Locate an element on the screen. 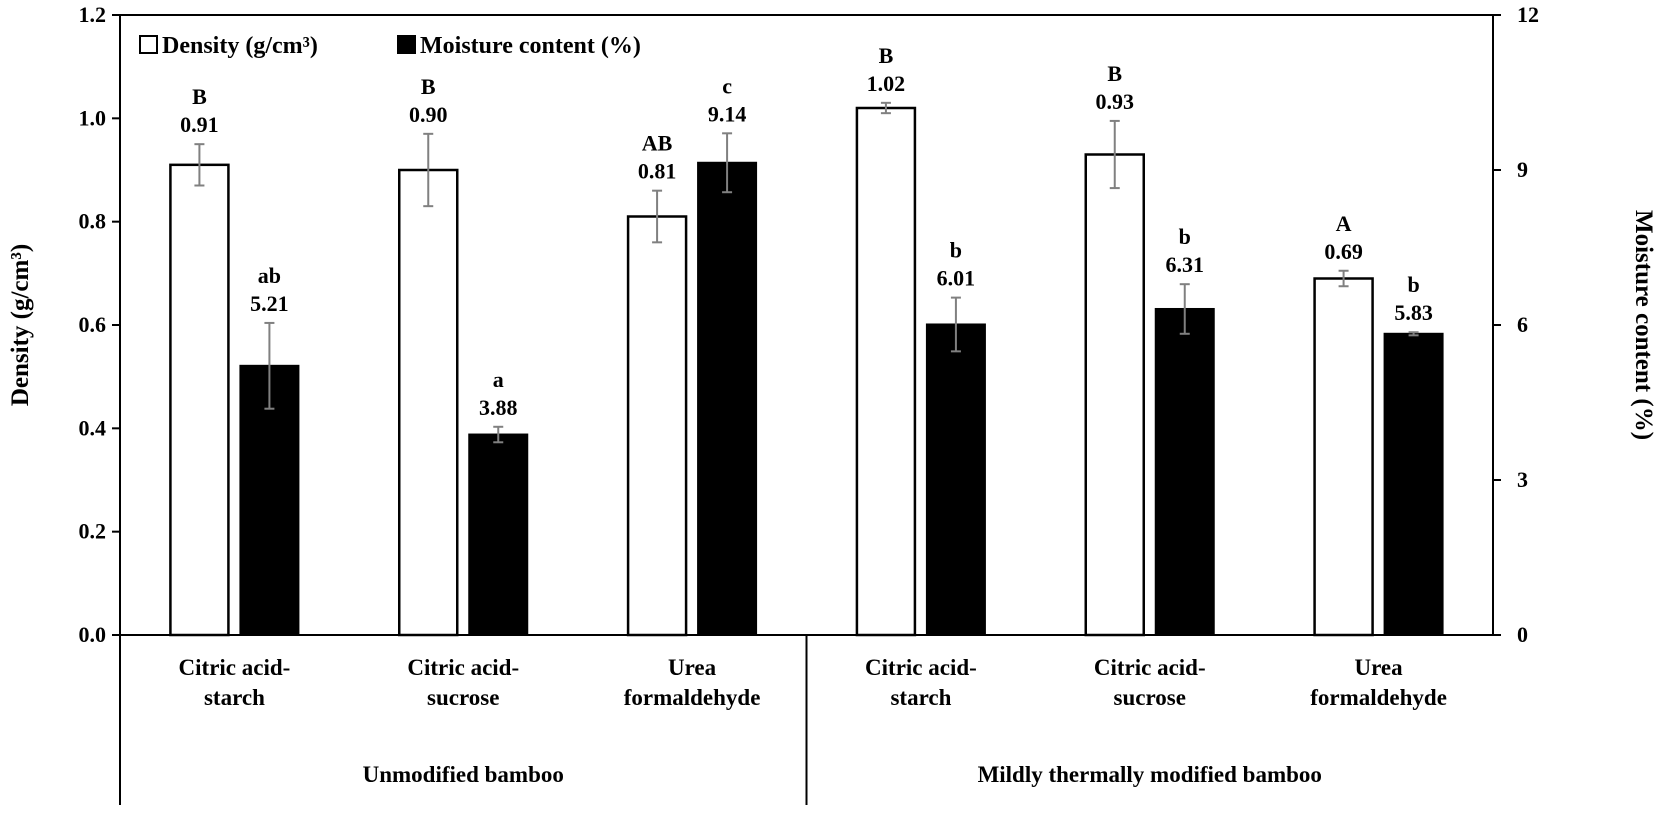 Image resolution: width=1661 pixels, height=836 pixels. density-value-label: 0.69 is located at coordinates (1343, 251).